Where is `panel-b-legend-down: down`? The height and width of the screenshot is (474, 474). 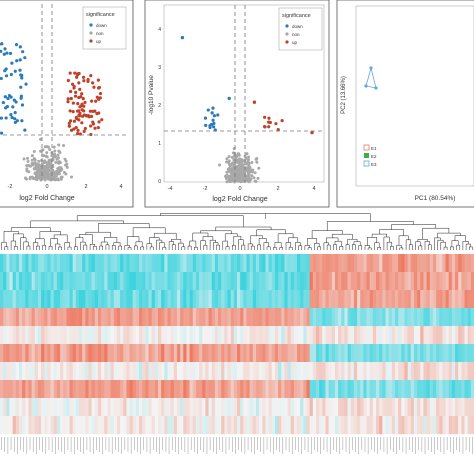 panel-b-legend-down: down is located at coordinates (101, 25).